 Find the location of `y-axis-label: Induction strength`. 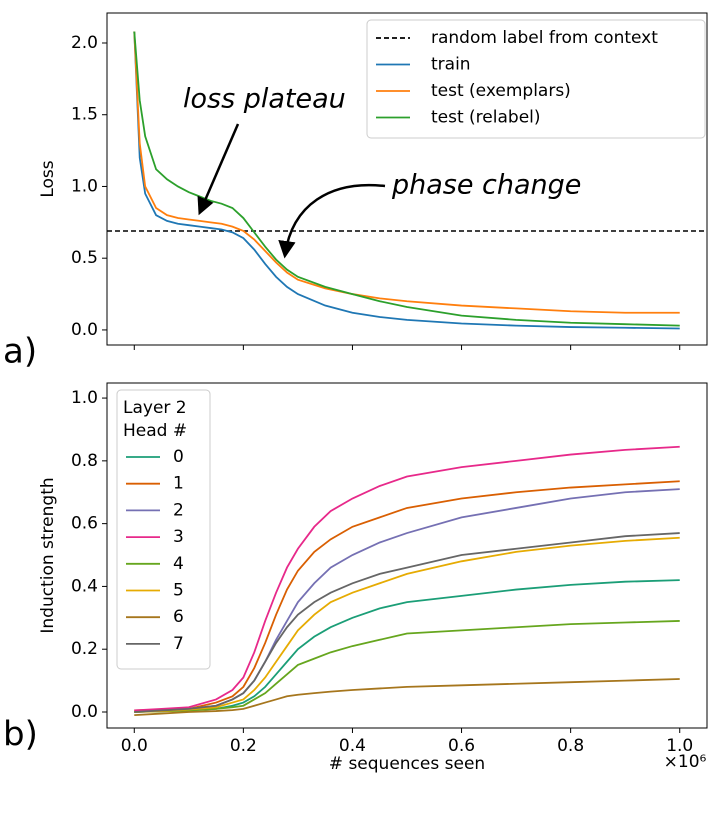

y-axis-label: Induction strength is located at coordinates (48, 555).